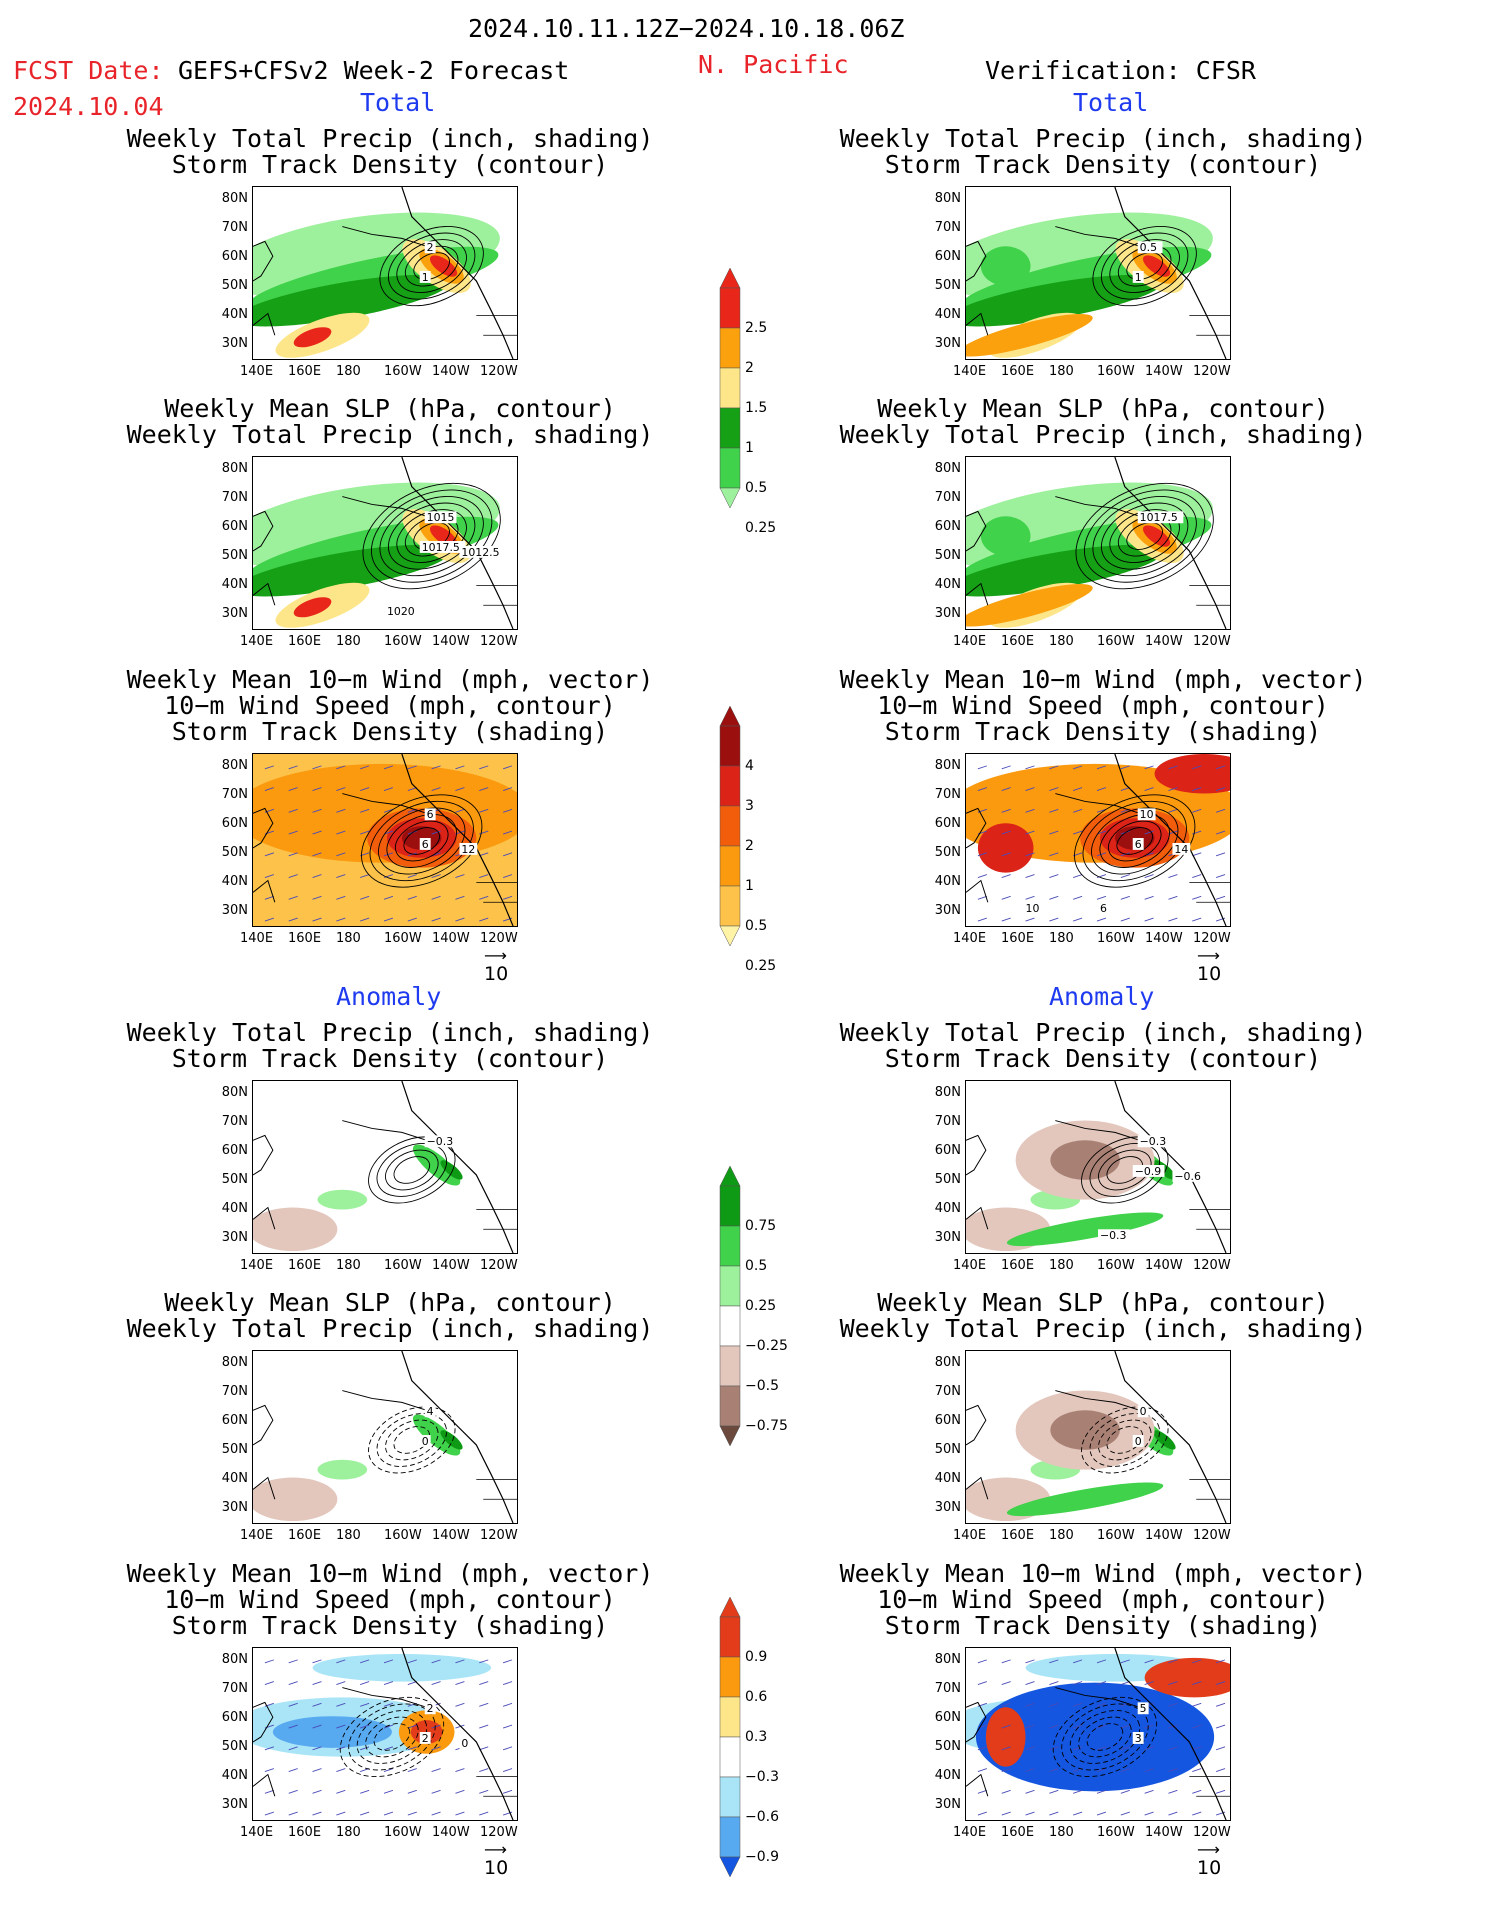  I want to click on colorbar-precip_anom, so click(730, 1306).